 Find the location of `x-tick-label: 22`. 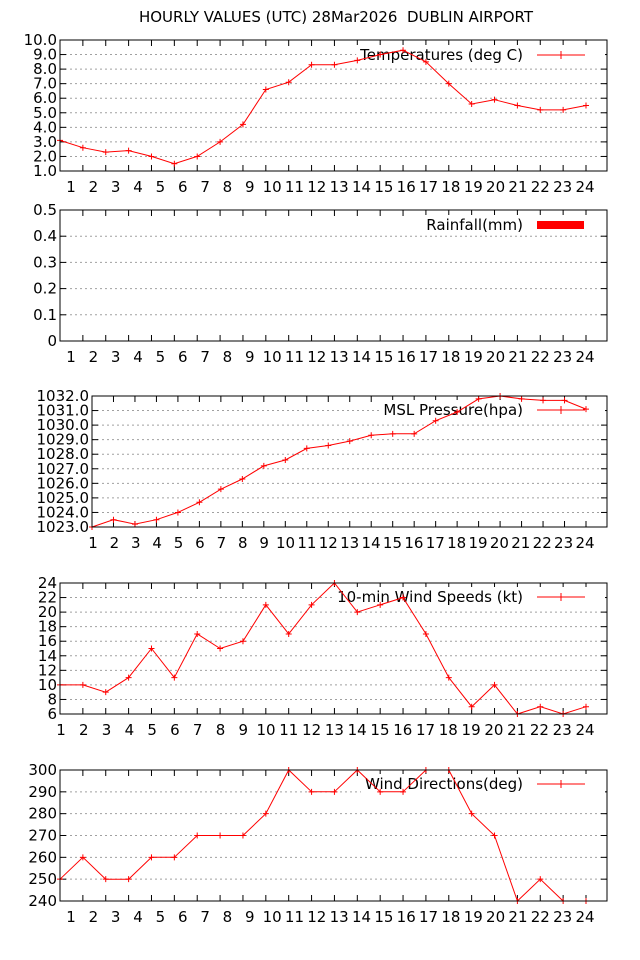

x-tick-label: 22 is located at coordinates (540, 357).